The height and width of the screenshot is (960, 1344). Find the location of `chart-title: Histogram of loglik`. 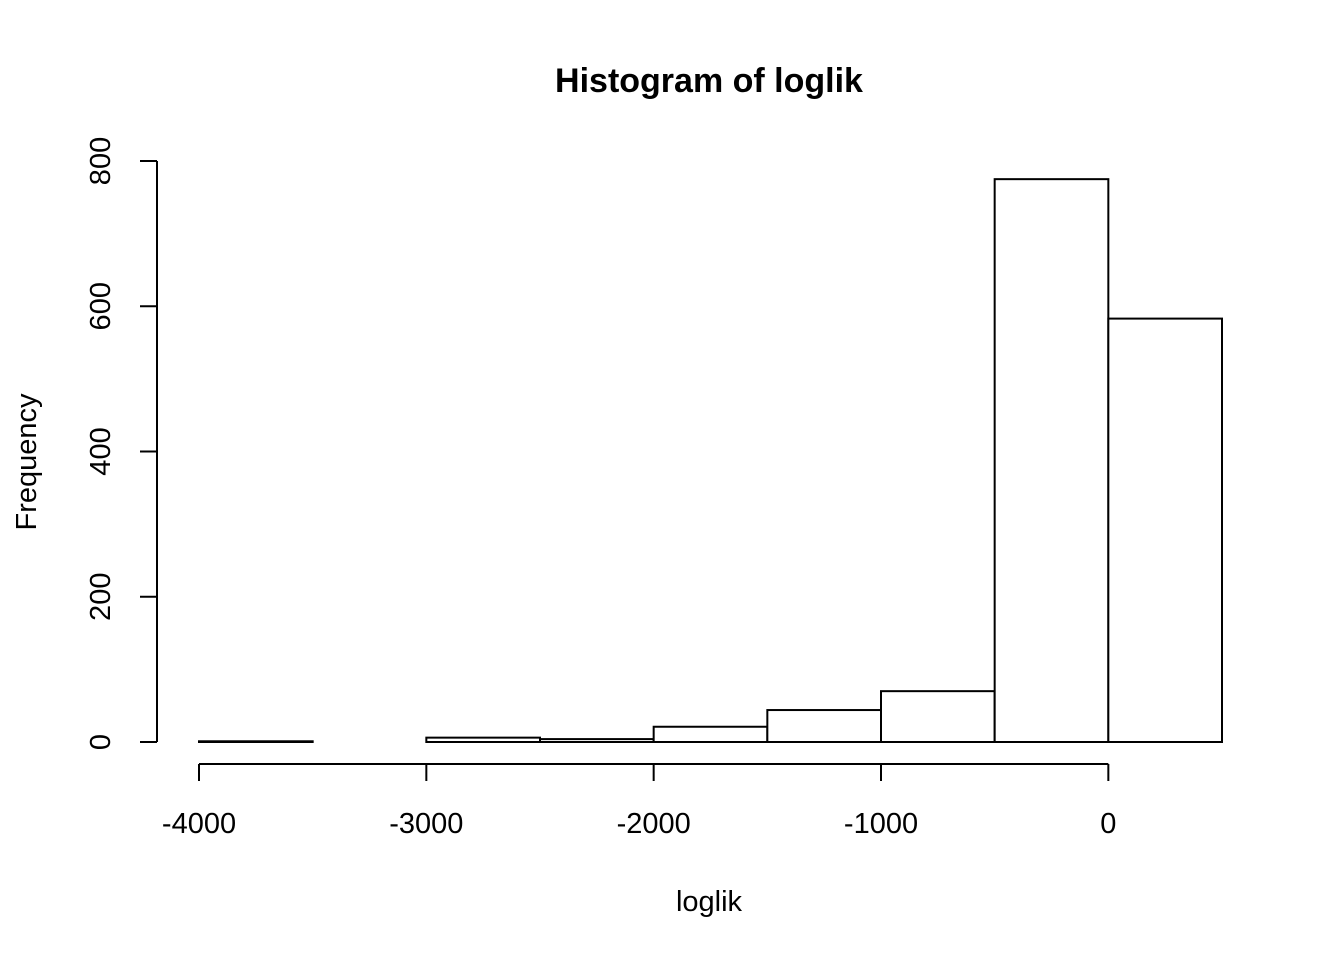

chart-title: Histogram of loglik is located at coordinates (709, 81).